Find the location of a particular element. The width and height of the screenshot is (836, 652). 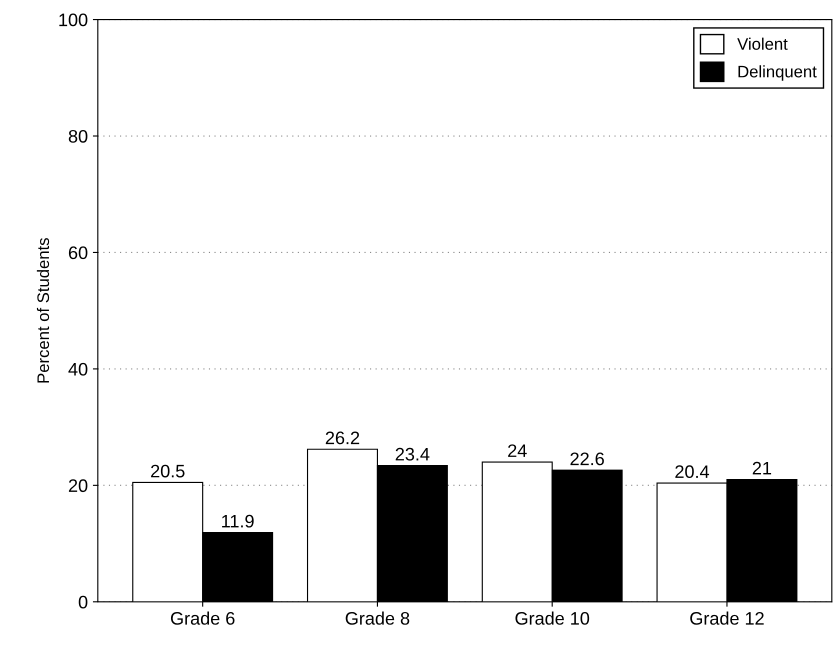

data-label: 20.4 is located at coordinates (692, 471).